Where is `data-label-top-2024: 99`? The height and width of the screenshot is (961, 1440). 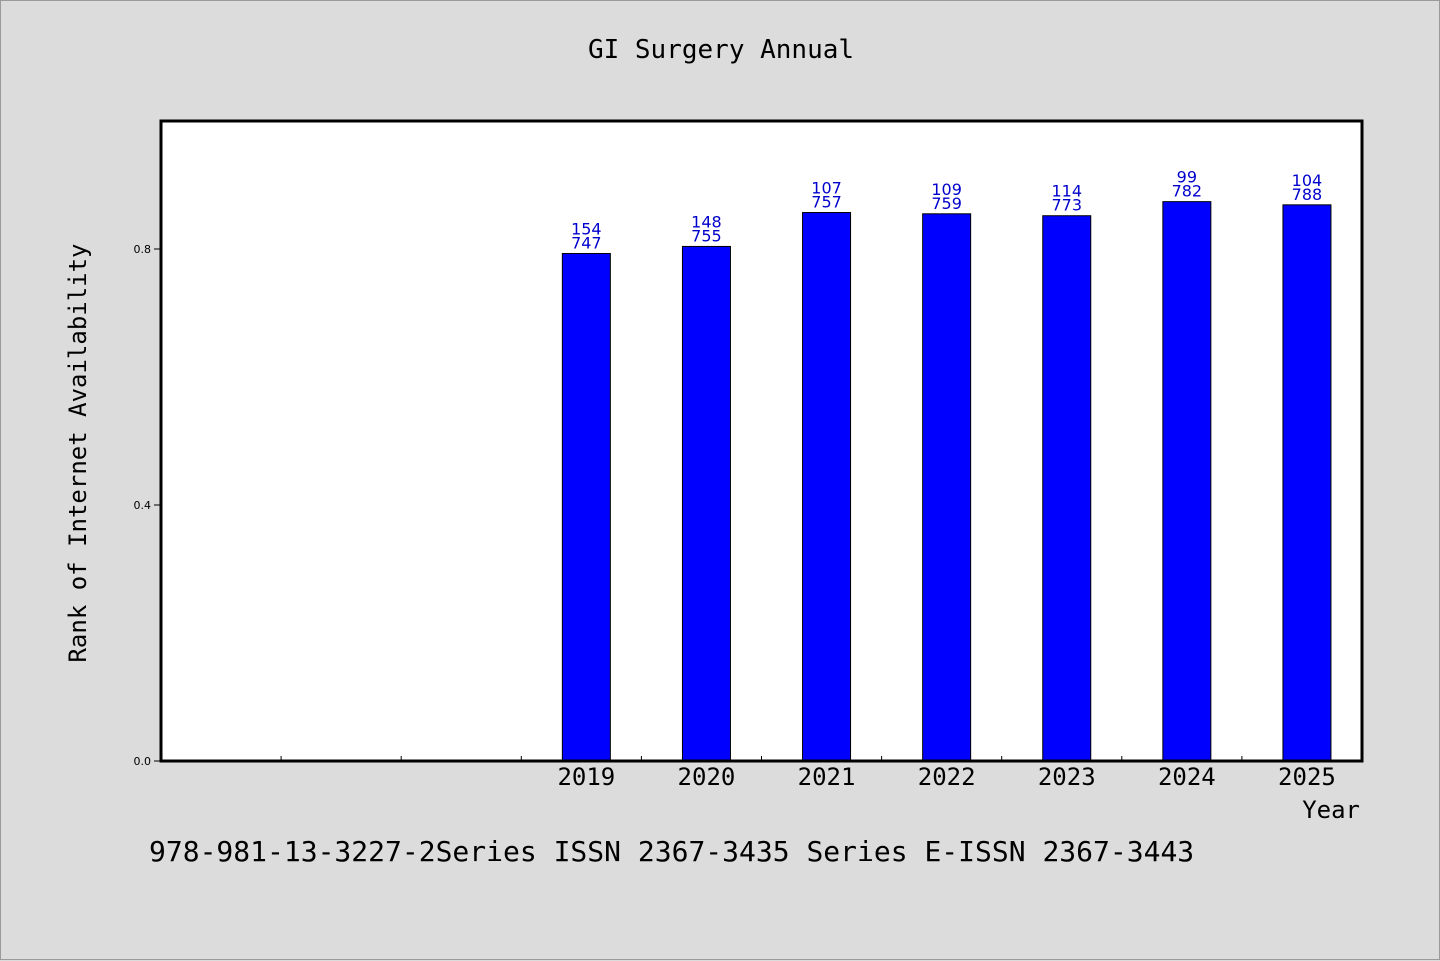 data-label-top-2024: 99 is located at coordinates (1187, 177).